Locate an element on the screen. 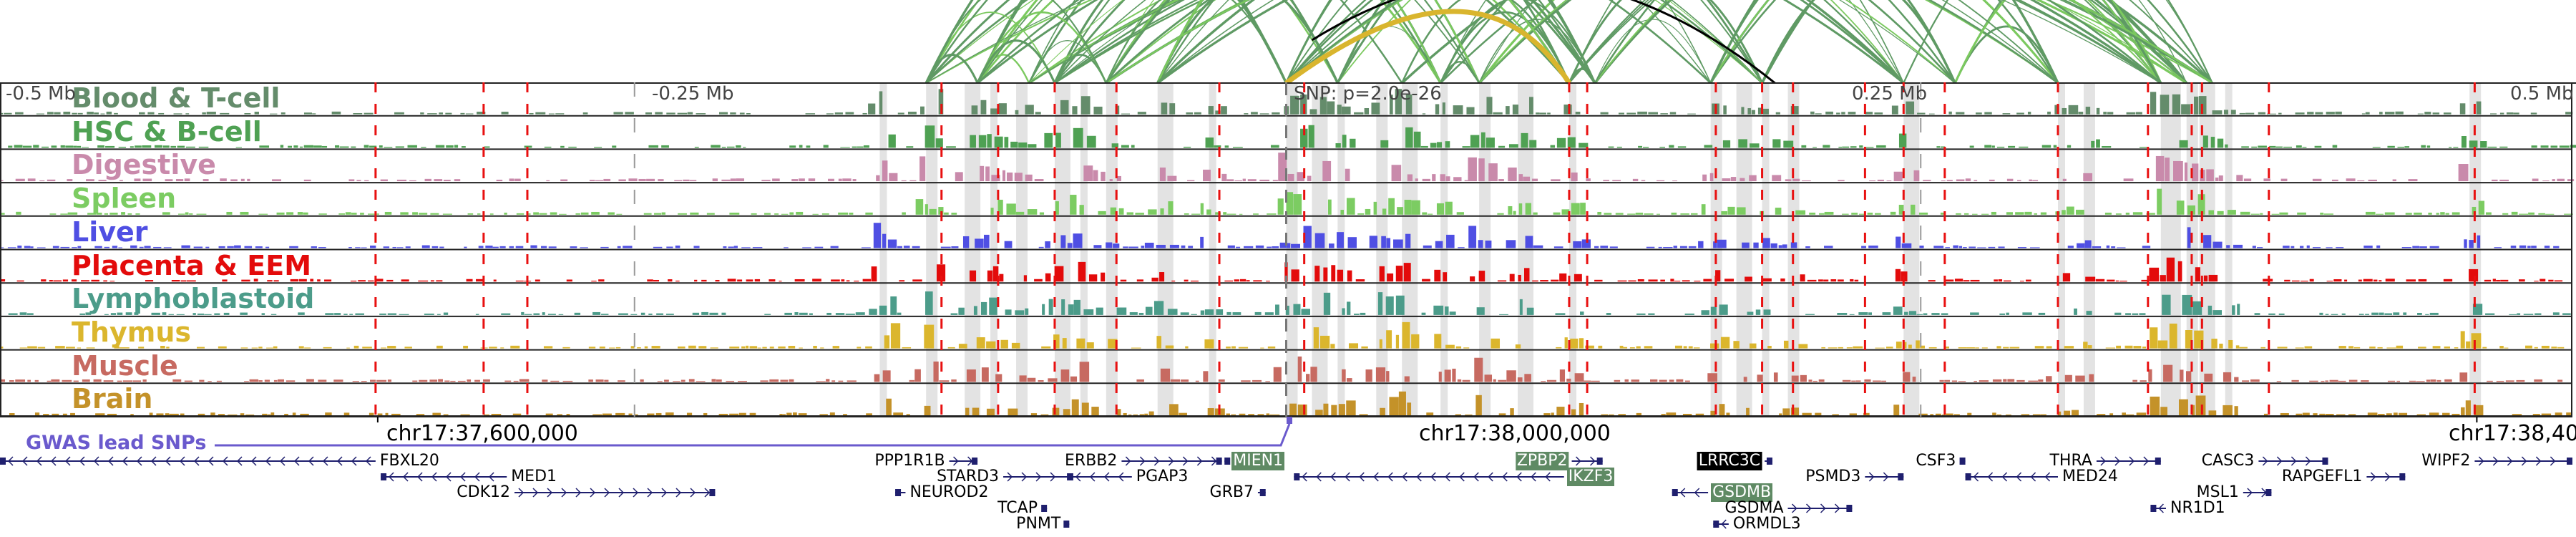 This screenshot has height=537, width=2576. gene-label-wipf2: WIPF2 is located at coordinates (2446, 461).